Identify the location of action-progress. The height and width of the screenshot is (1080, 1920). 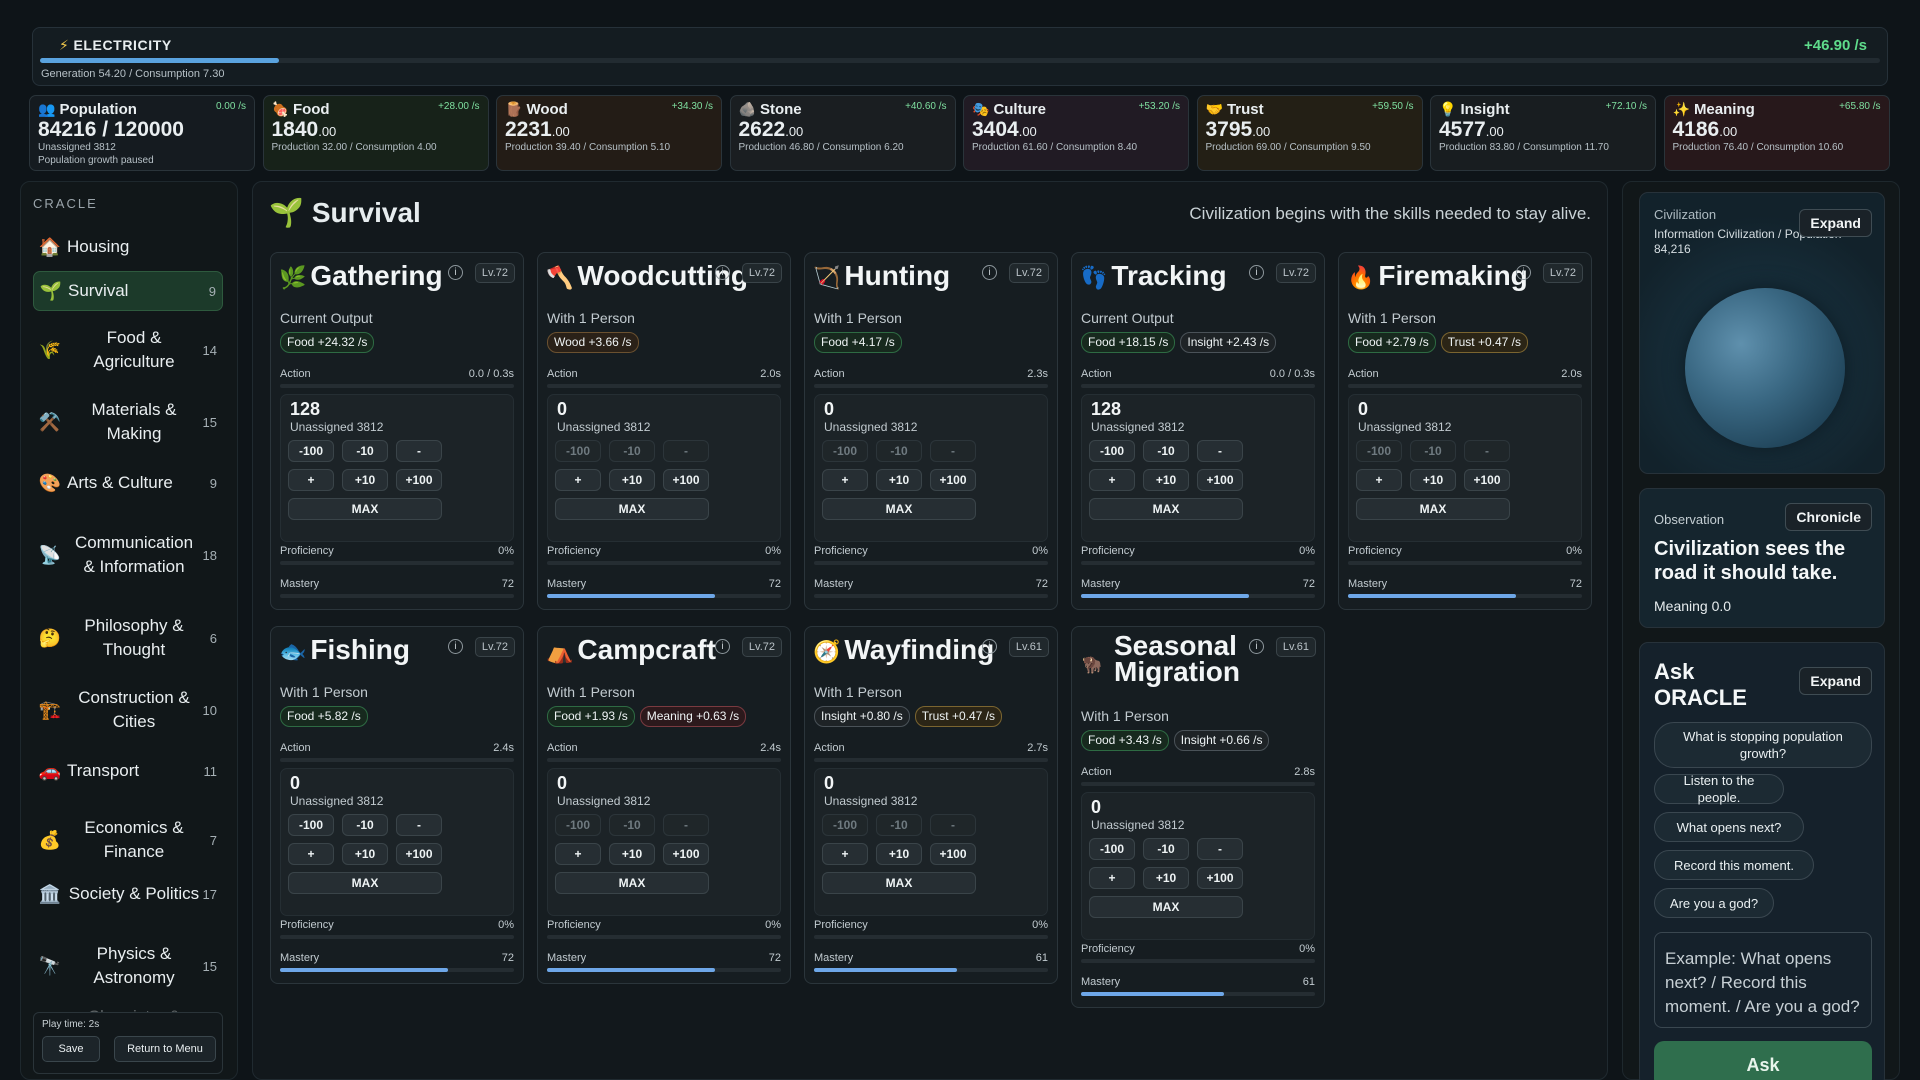
(1465, 386).